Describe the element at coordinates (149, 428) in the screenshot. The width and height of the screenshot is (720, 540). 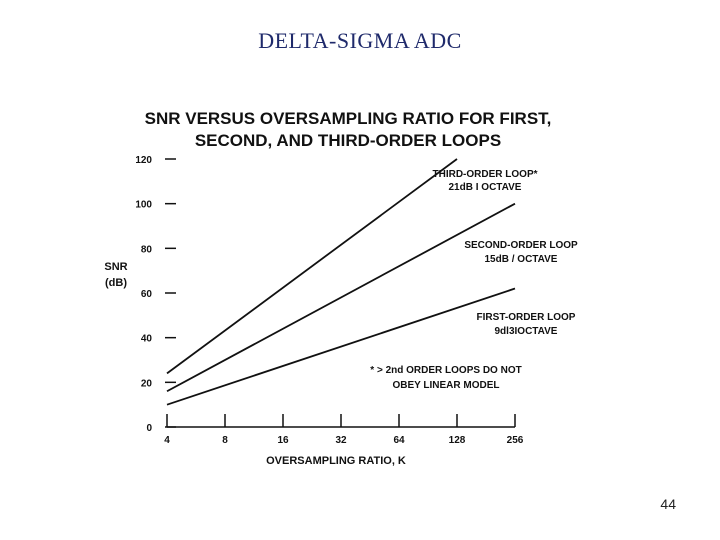
I see `y-tick-label: 0` at that location.